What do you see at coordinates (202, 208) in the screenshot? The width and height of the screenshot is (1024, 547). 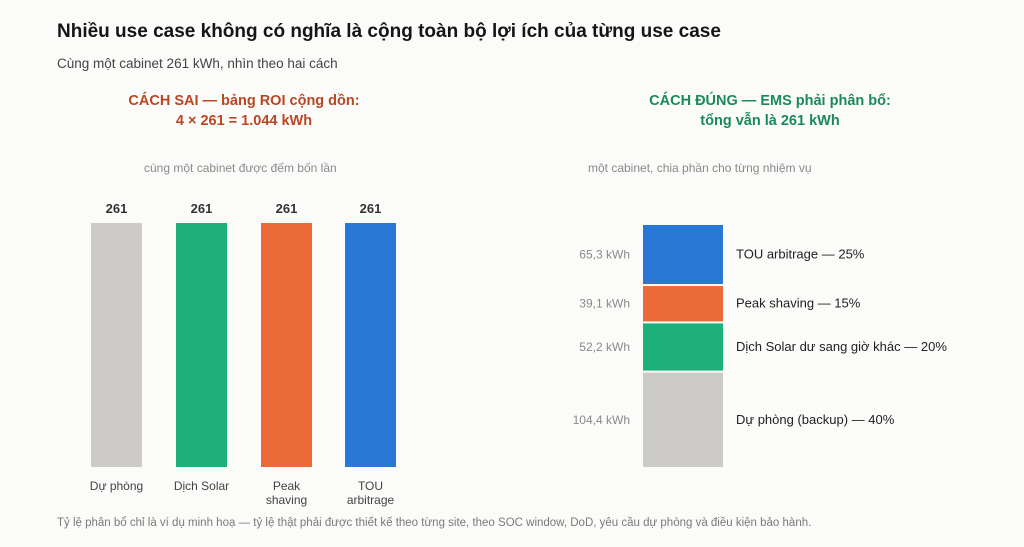 I see `bar-value-label-2: 261` at bounding box center [202, 208].